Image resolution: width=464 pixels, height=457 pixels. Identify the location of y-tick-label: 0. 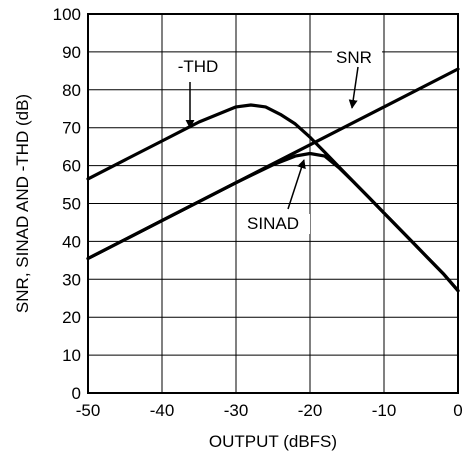
(76, 393).